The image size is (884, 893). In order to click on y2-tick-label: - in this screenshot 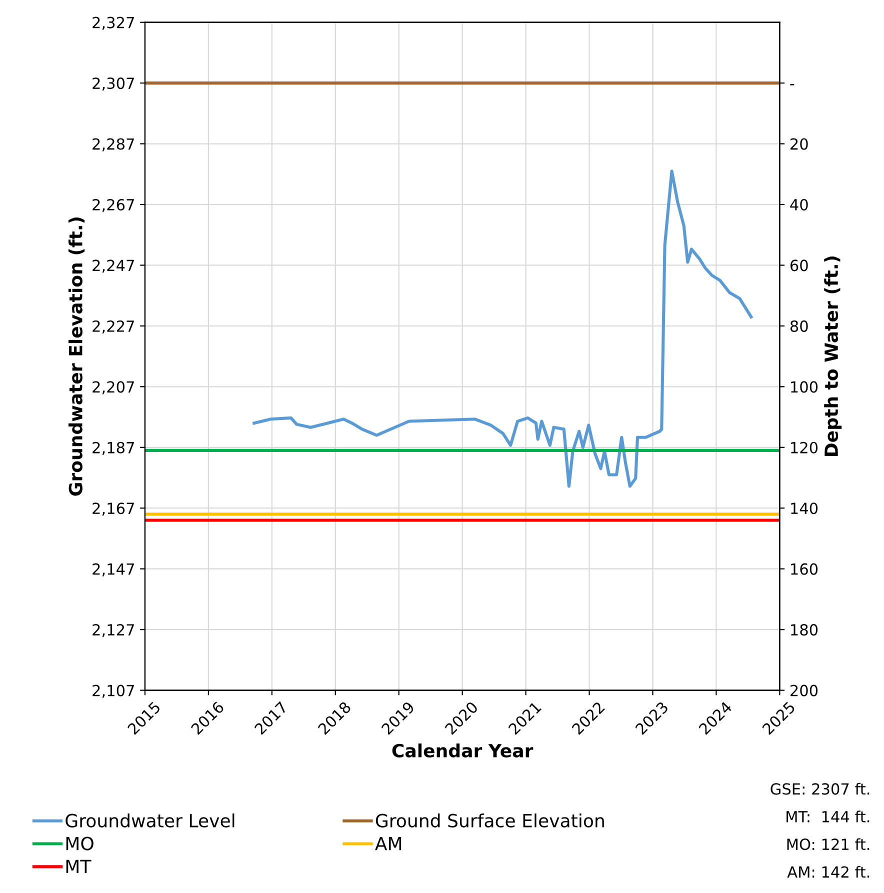, I will do `click(792, 85)`.